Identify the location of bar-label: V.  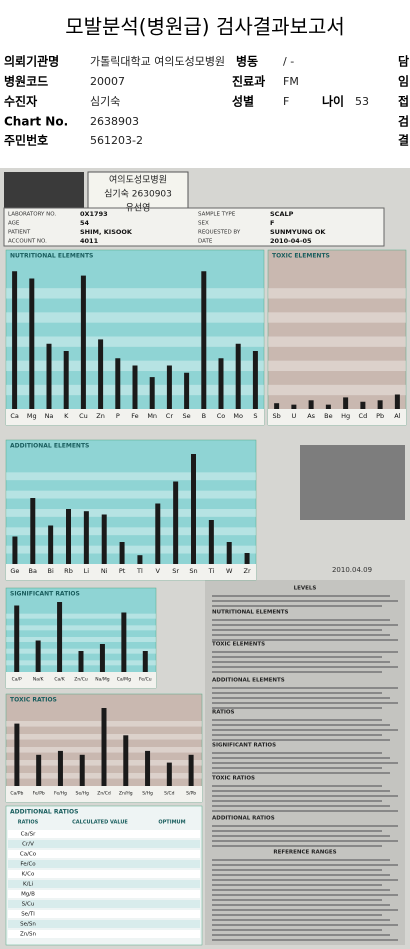
(158, 571).